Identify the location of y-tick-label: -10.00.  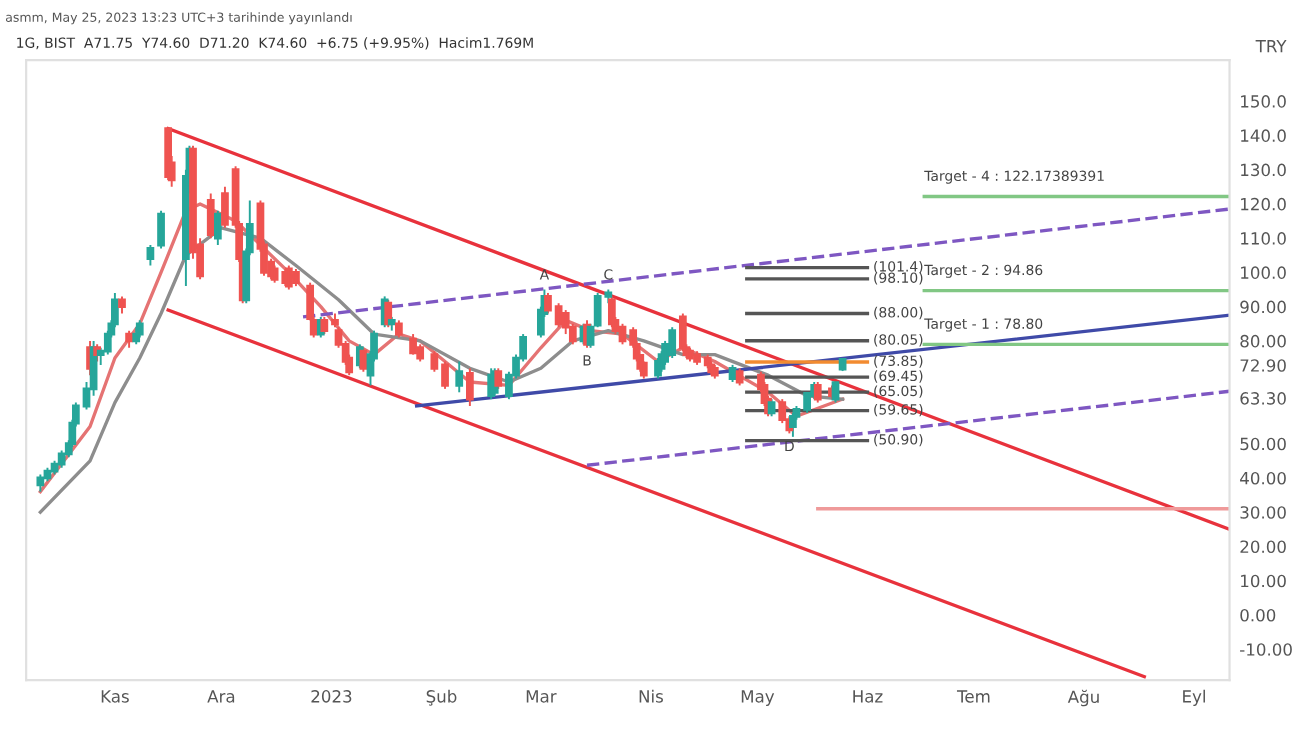
(1266, 649).